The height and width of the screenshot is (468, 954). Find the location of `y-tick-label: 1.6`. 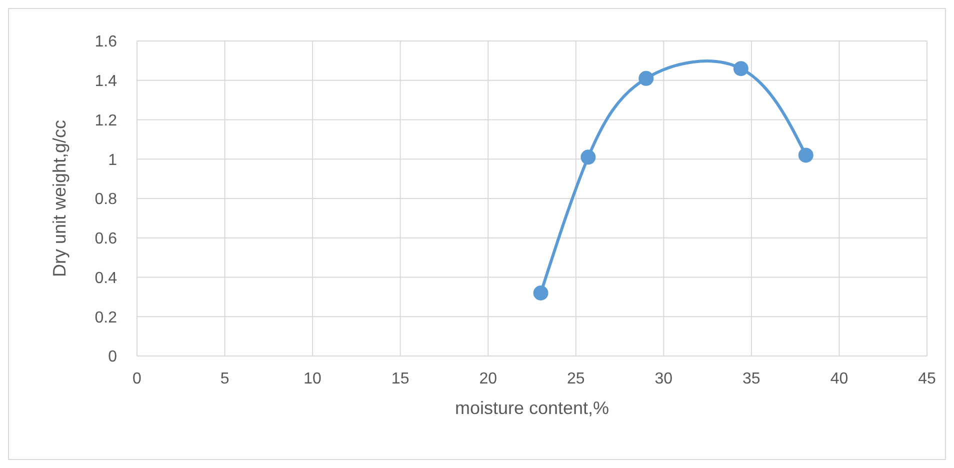

y-tick-label: 1.6 is located at coordinates (106, 42).